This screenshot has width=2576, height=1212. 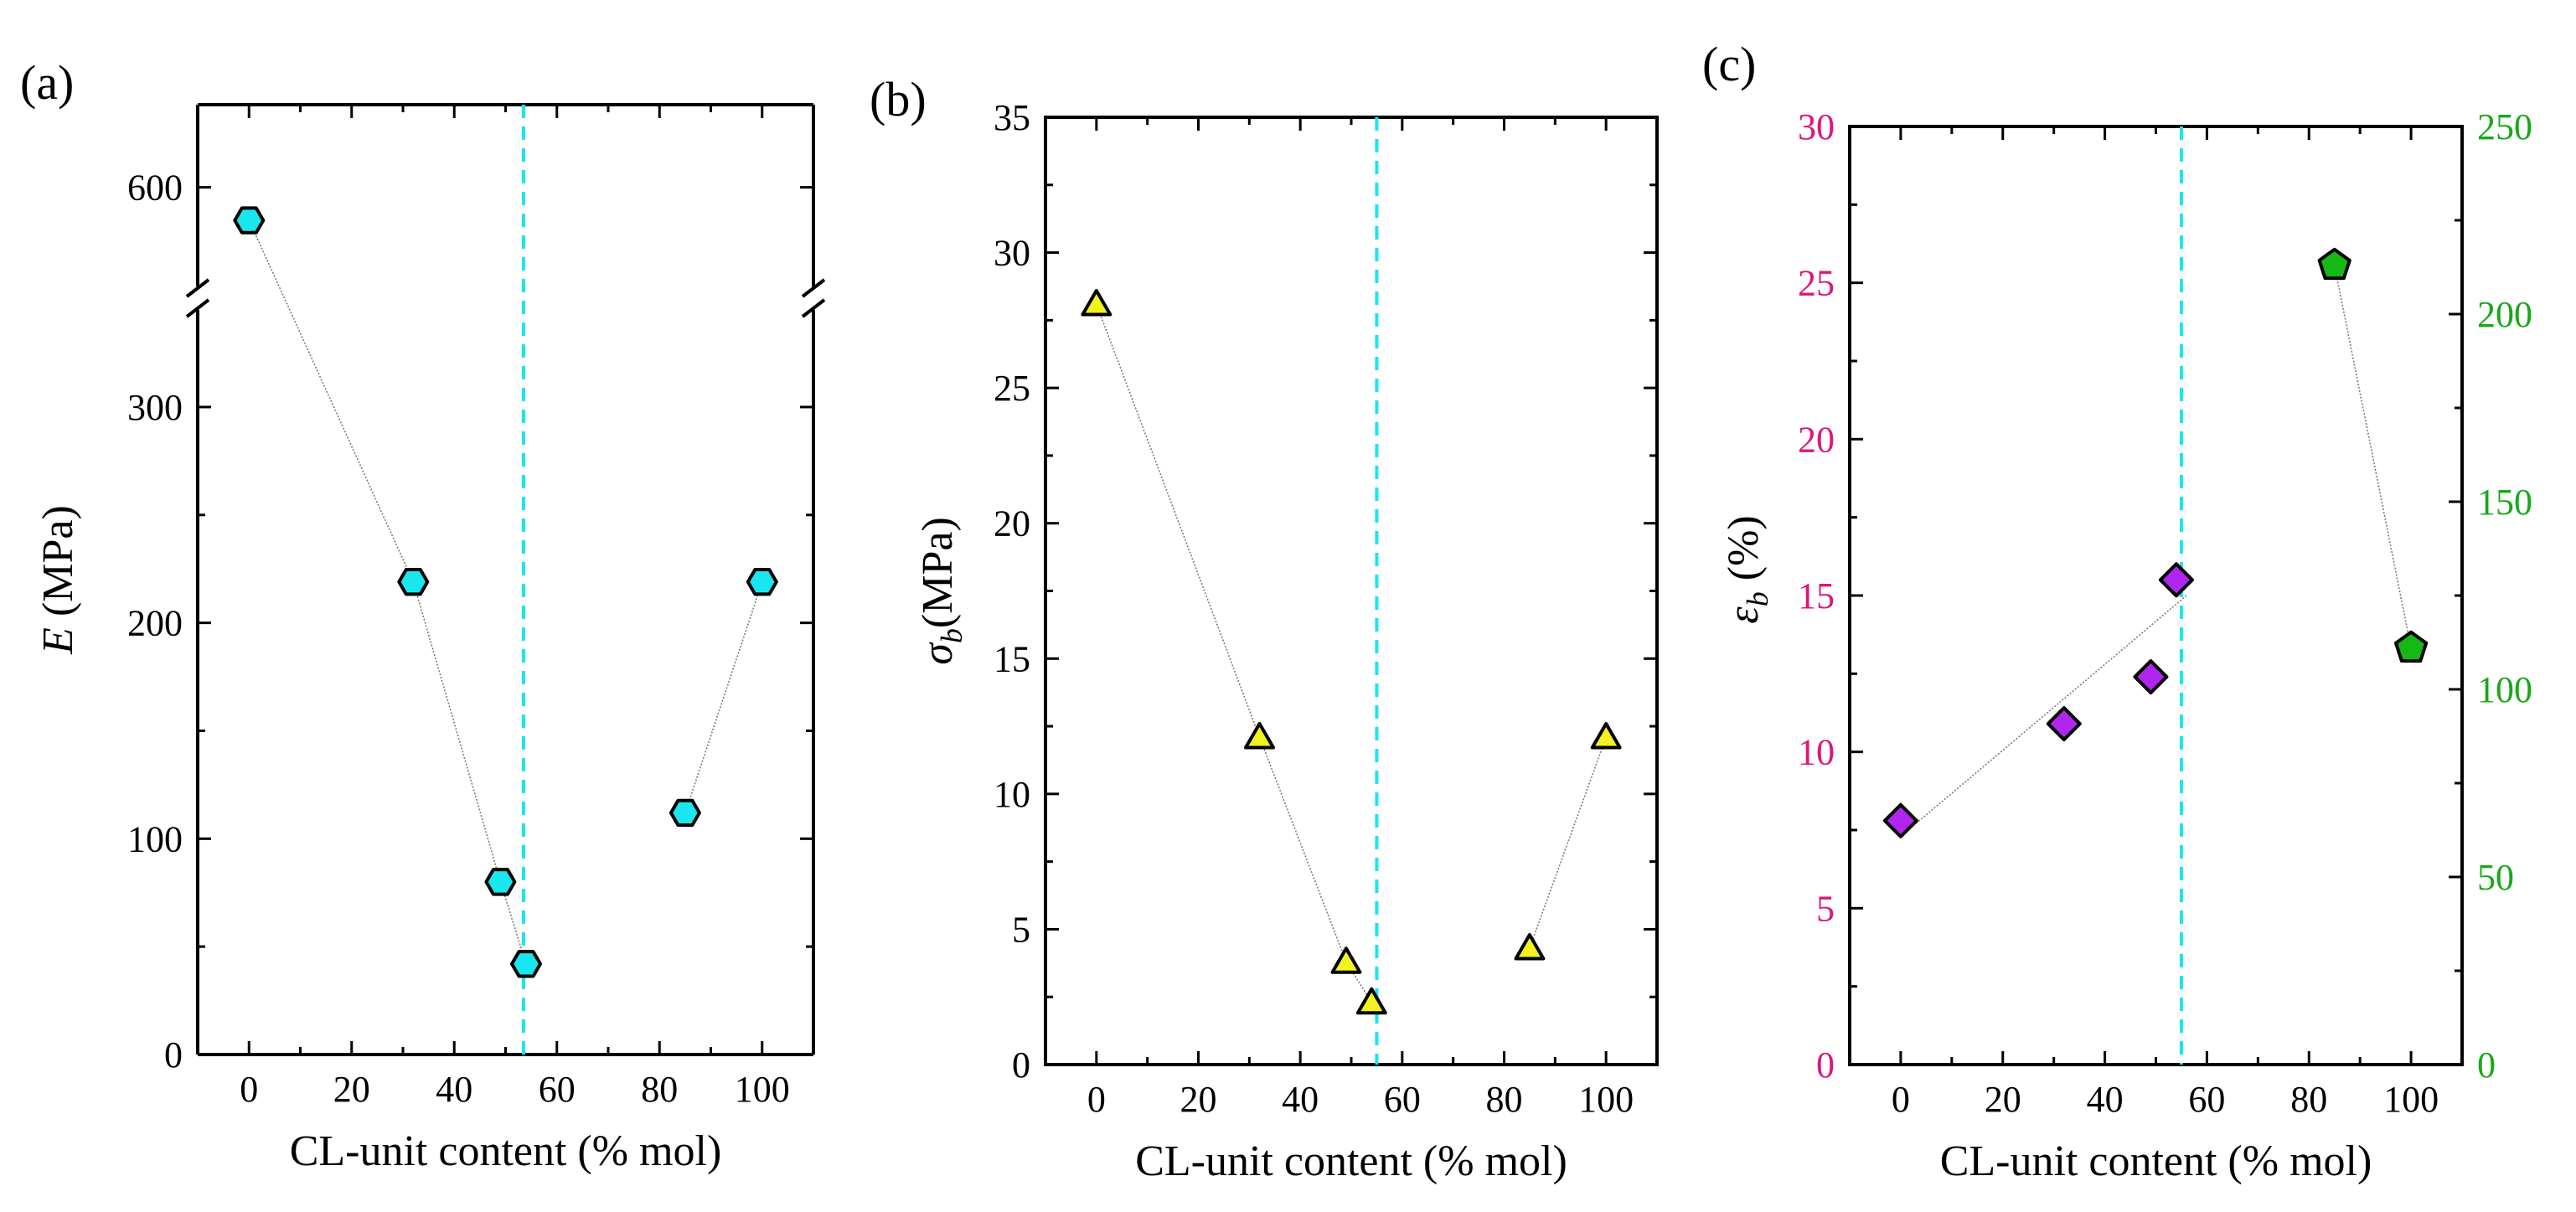 I want to click on y-tick-label: 20, so click(x=1012, y=524).